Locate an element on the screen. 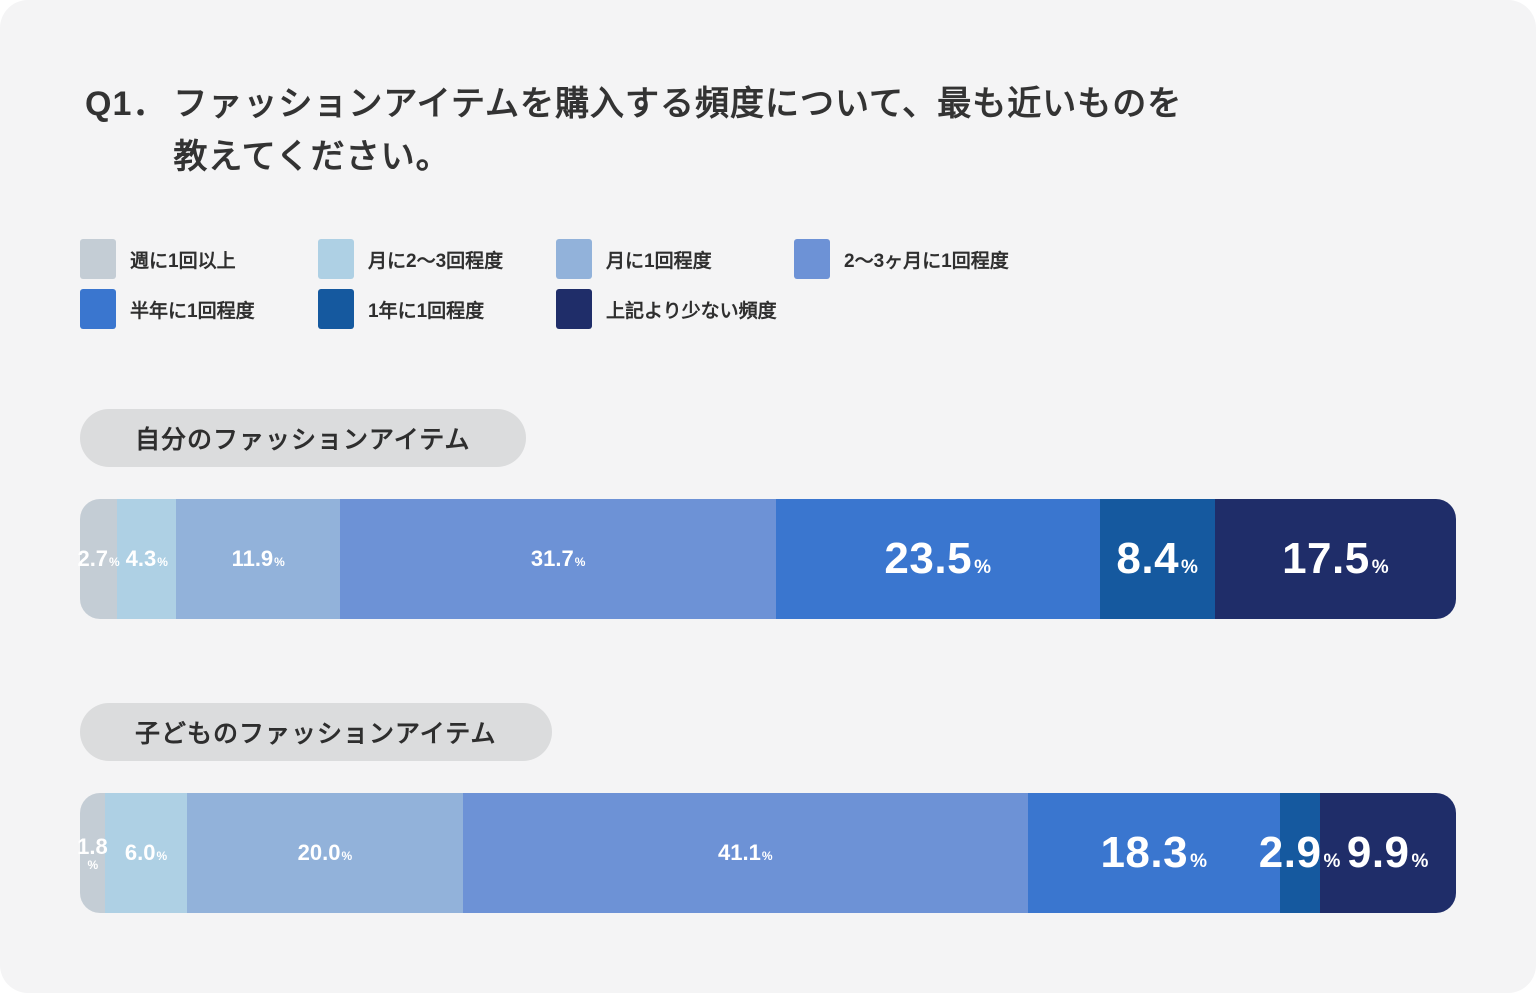 The height and width of the screenshot is (993, 1536). bar-segment: 31.7% is located at coordinates (558, 559).